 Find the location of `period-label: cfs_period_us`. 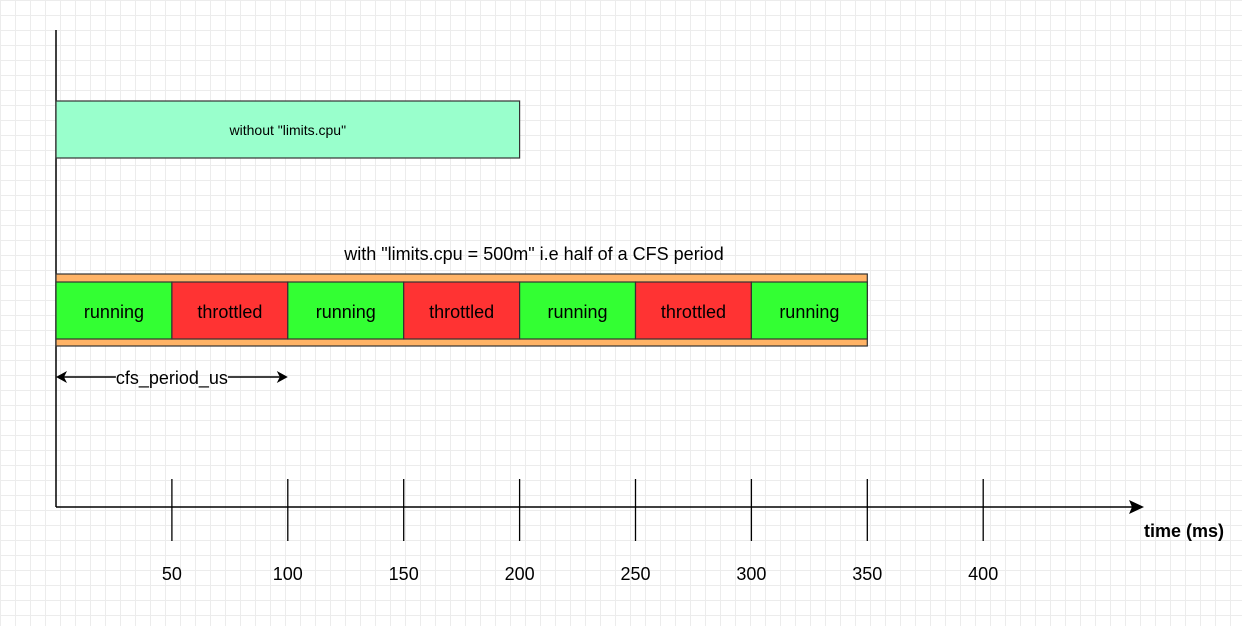

period-label: cfs_period_us is located at coordinates (172, 378).